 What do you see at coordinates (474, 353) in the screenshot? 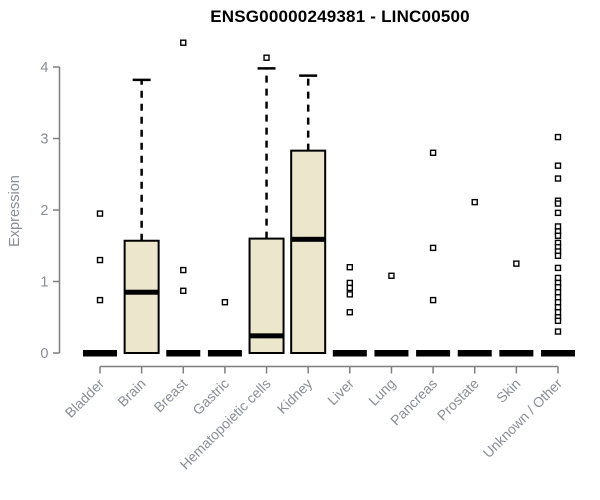
I see `collapsed-box-prostate` at bounding box center [474, 353].